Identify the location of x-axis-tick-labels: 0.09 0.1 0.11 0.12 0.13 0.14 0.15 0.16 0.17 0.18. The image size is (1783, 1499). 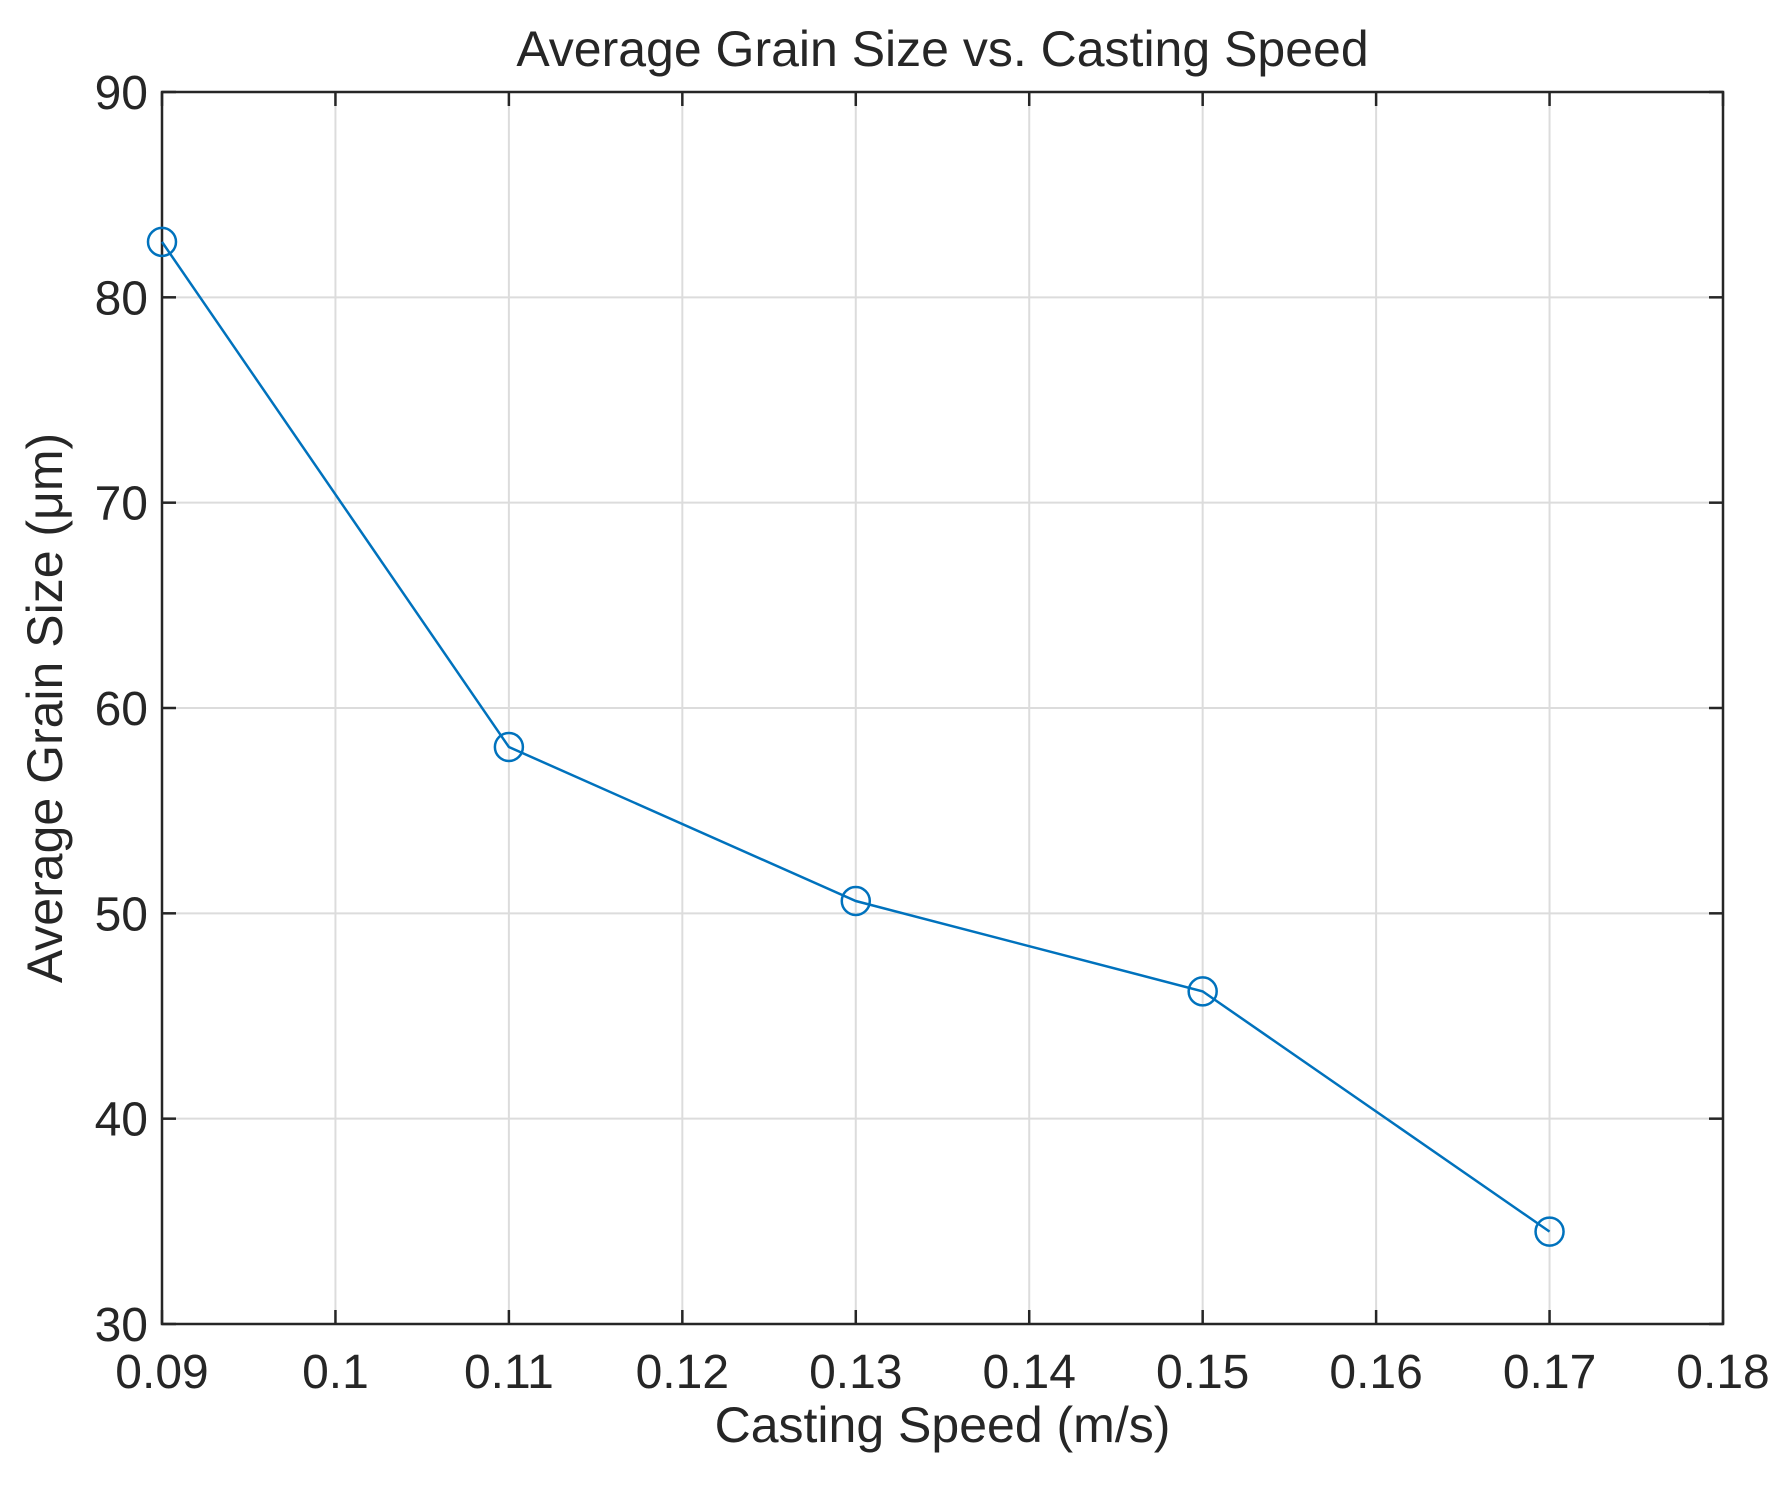
(942, 1372).